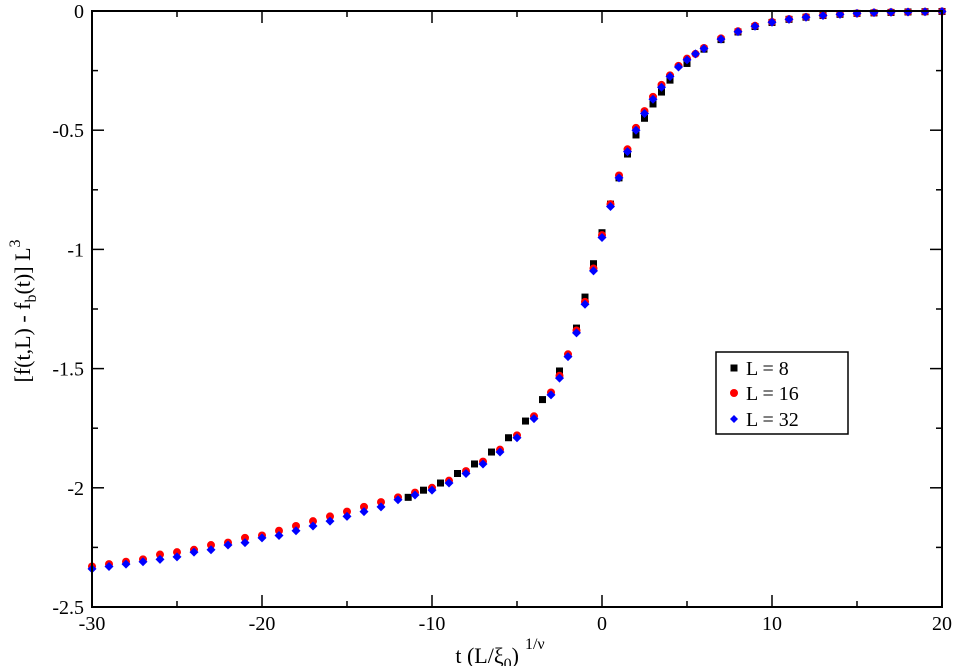 The height and width of the screenshot is (666, 956). I want to click on legend-box, so click(782, 393).